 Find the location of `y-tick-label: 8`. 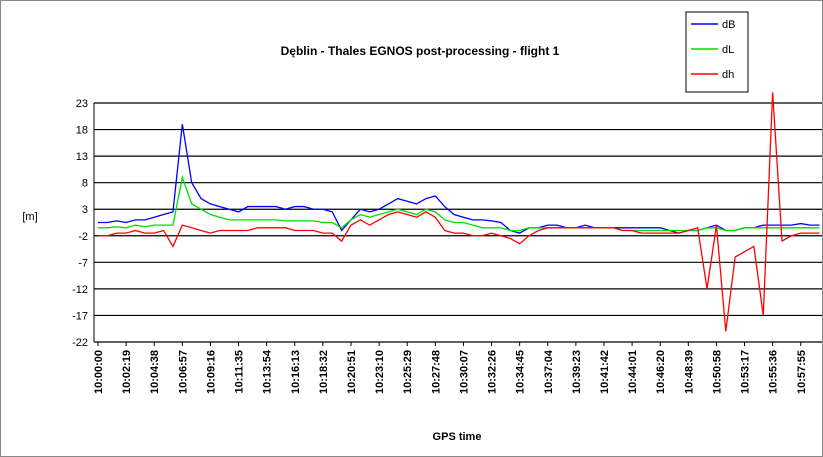

y-tick-label: 8 is located at coordinates (85, 184).